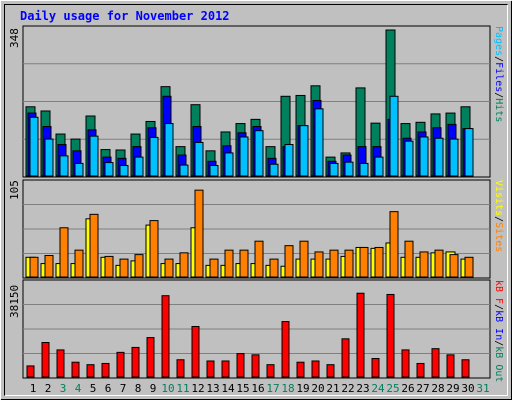  What do you see at coordinates (467, 388) in the screenshot?
I see `x-tick-label-day-30: 30` at bounding box center [467, 388].